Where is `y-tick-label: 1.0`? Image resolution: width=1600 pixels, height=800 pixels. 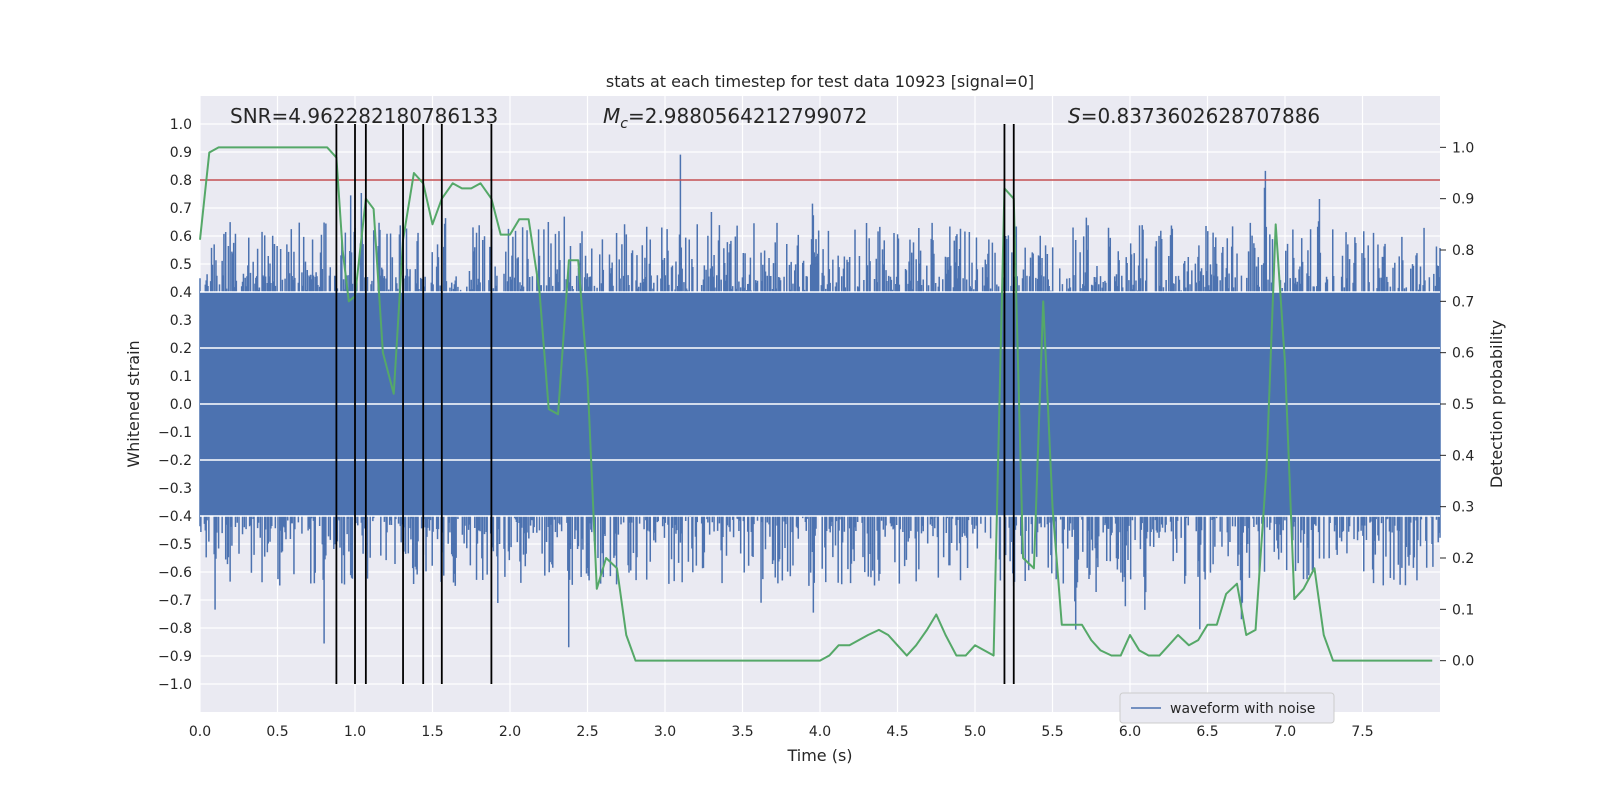
y-tick-label: 1.0 is located at coordinates (181, 125).